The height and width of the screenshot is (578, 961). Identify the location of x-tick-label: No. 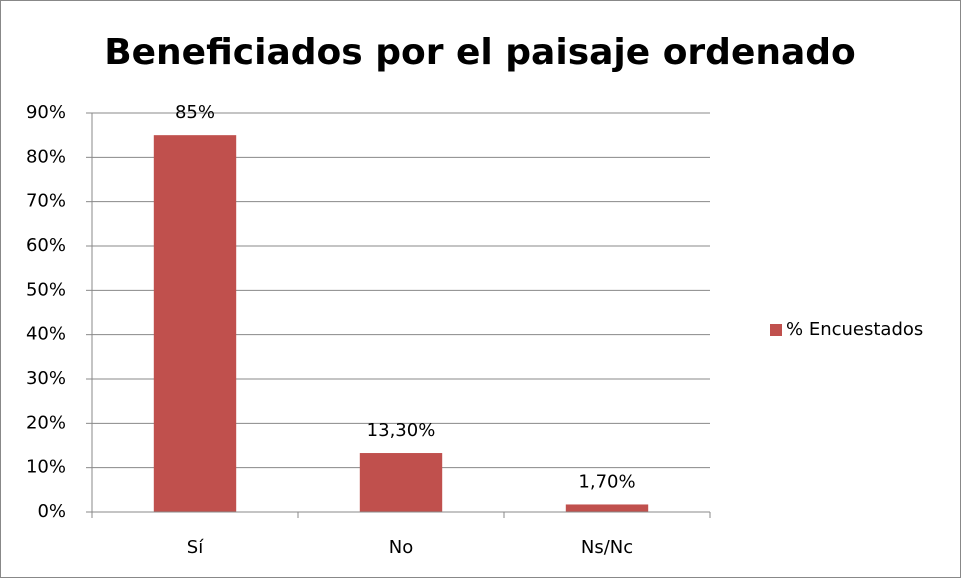
(401, 547).